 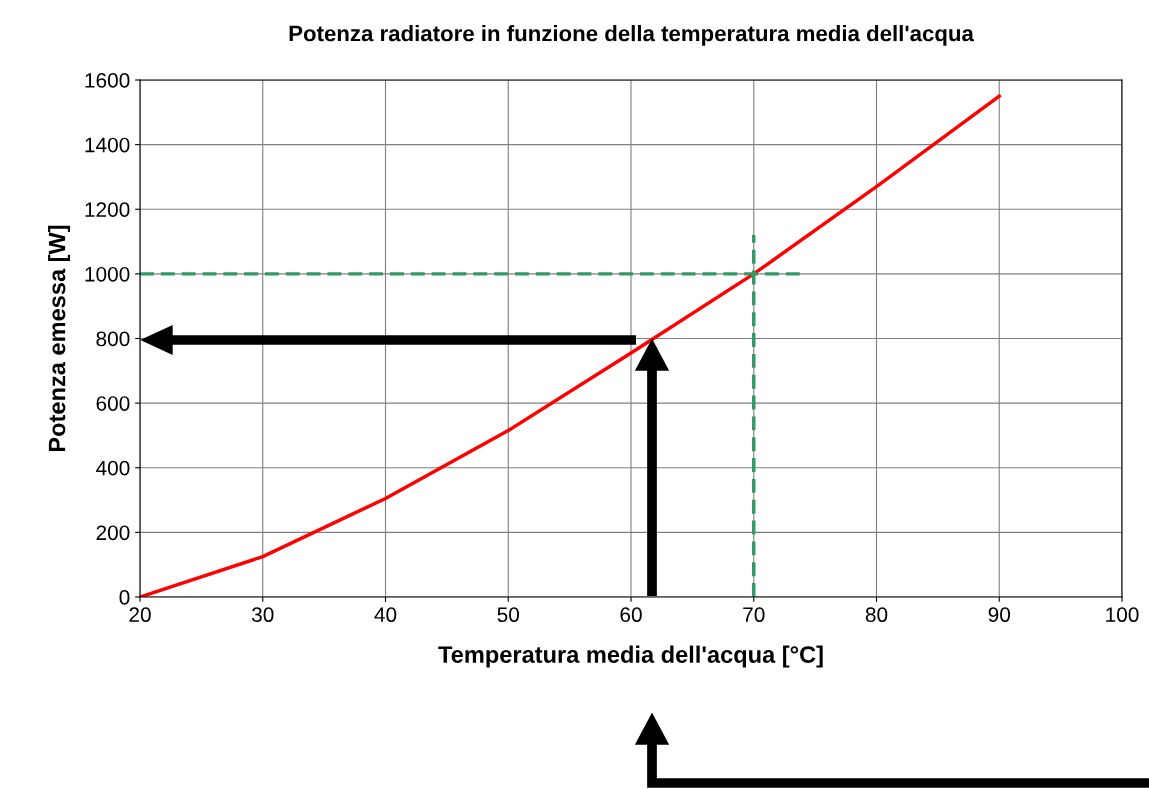 I want to click on x-tick-label: 40, so click(x=385, y=615).